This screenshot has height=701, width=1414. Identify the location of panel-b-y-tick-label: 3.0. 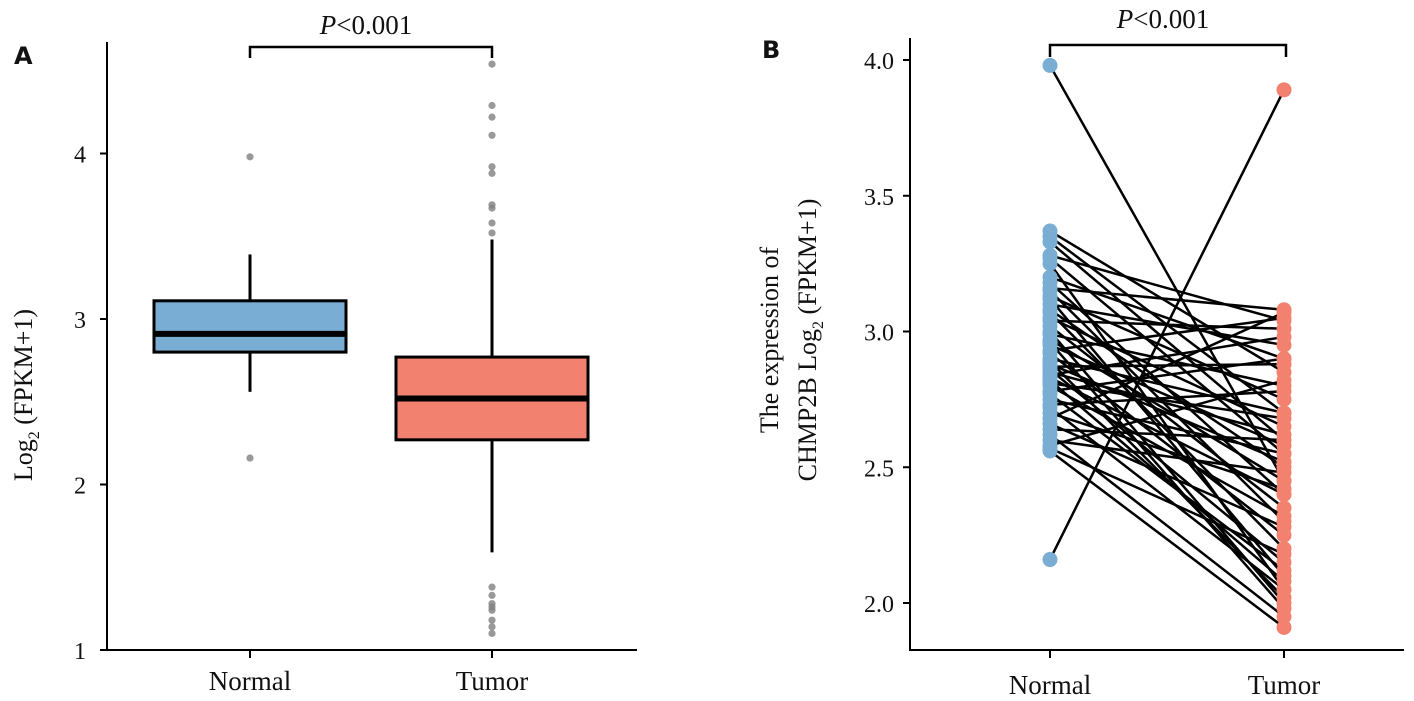
(879, 334).